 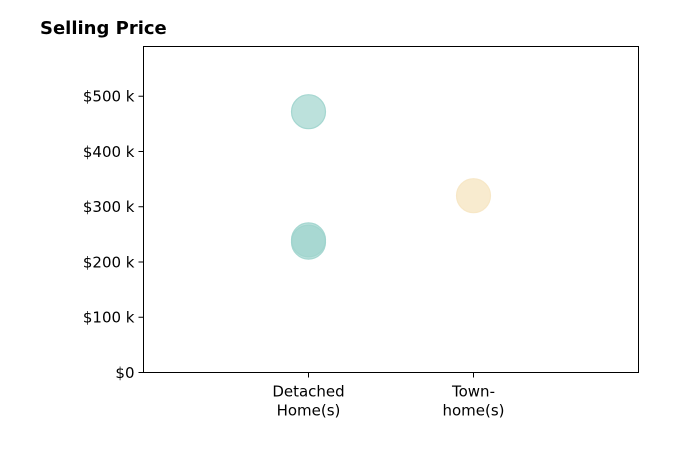 I want to click on y-axis: $0 $100 k $200 k $300 k $400 k $500 k, so click(x=113, y=235).